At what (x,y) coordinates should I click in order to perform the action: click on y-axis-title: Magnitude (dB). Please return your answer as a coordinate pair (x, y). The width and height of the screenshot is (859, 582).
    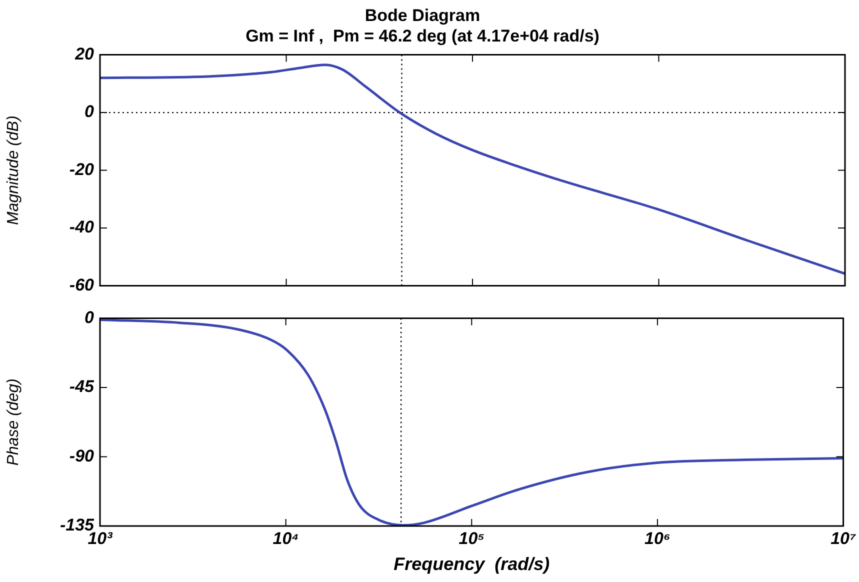
    Looking at the image, I should click on (13, 170).